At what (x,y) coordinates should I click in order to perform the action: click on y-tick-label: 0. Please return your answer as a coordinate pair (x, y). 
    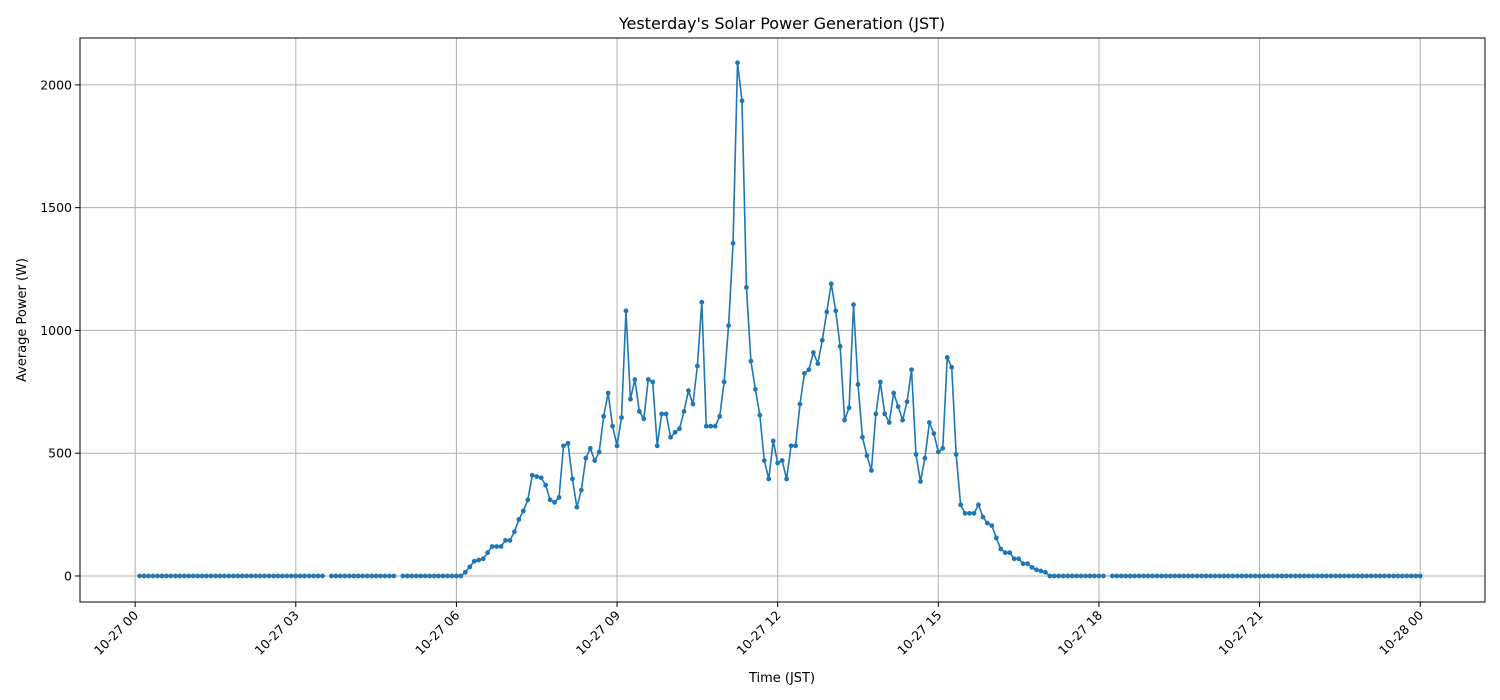
    Looking at the image, I should click on (68, 575).